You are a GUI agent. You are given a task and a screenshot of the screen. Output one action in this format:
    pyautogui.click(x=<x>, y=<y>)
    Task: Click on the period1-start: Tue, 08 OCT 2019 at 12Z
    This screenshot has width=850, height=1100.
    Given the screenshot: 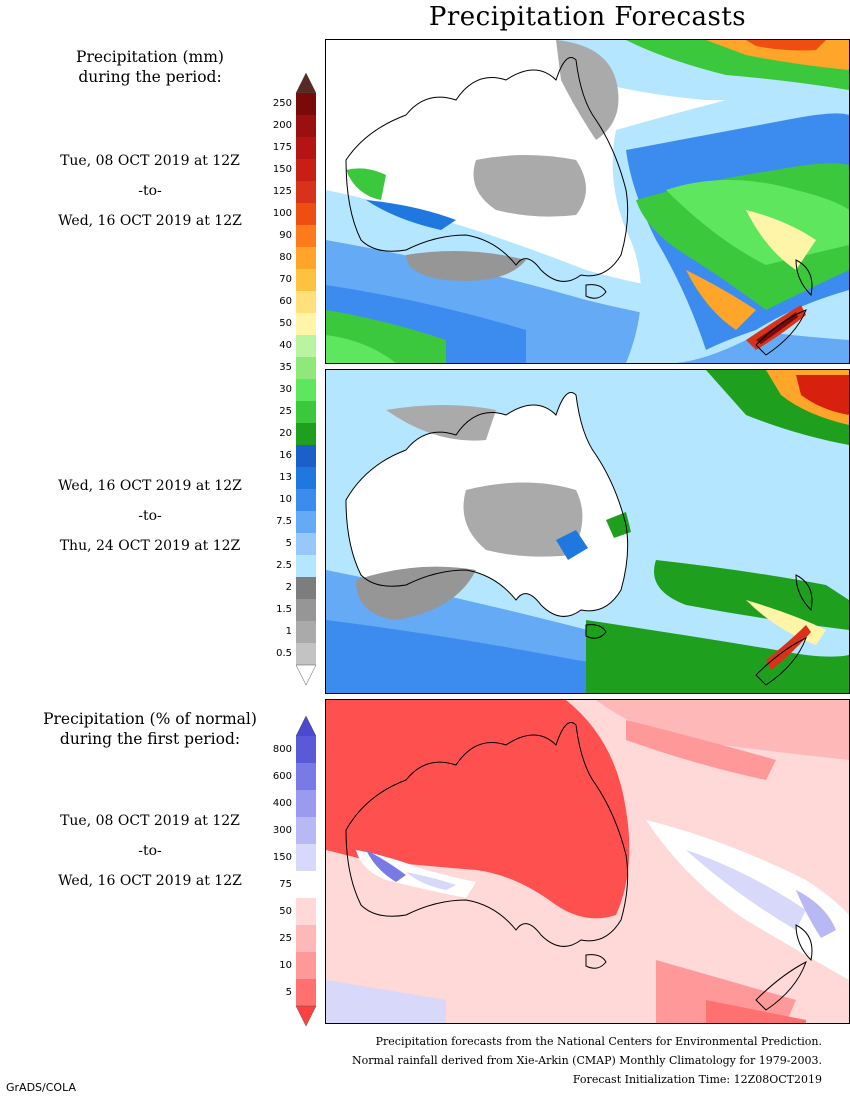 What is the action you would take?
    pyautogui.click(x=150, y=161)
    